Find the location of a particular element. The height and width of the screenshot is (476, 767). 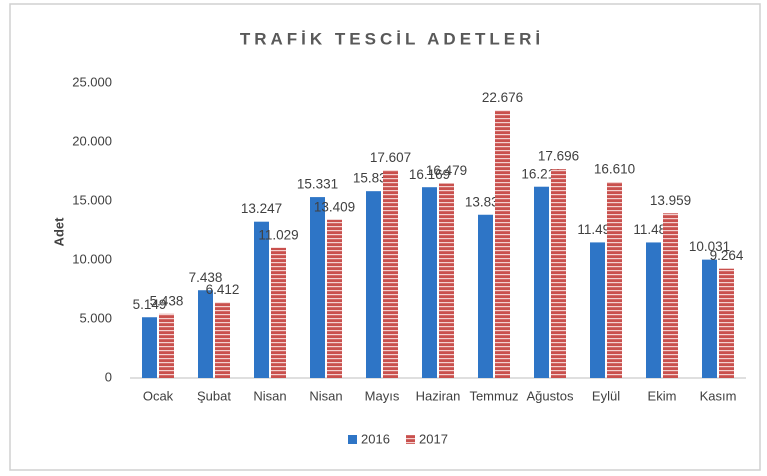

x-tick-label: Haziran is located at coordinates (438, 395).